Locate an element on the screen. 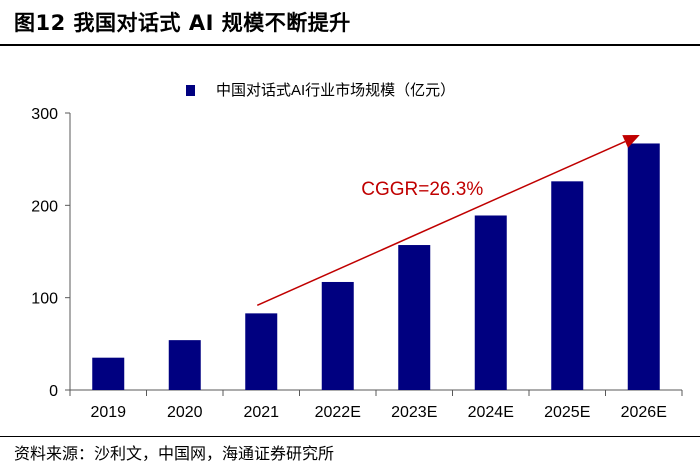 The height and width of the screenshot is (473, 700). y-tick-label: 100 is located at coordinates (44, 299).